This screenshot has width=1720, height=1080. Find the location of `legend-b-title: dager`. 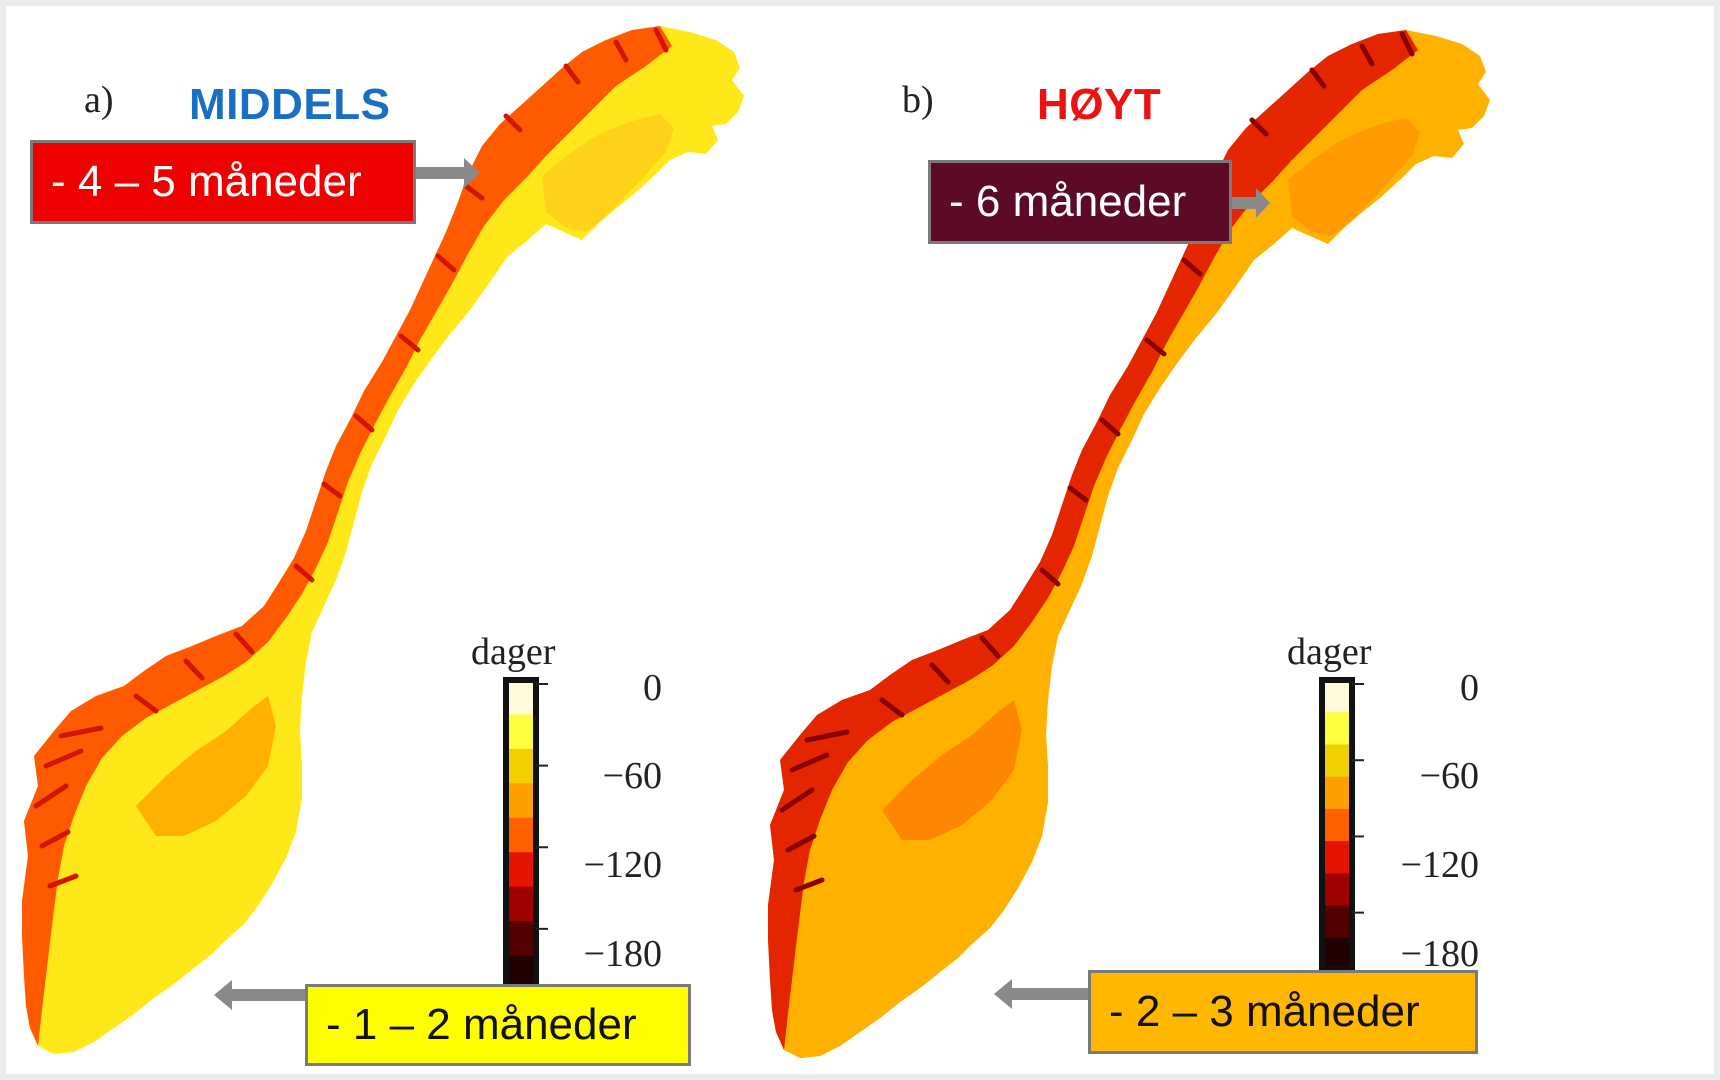

legend-b-title: dager is located at coordinates (1329, 652).